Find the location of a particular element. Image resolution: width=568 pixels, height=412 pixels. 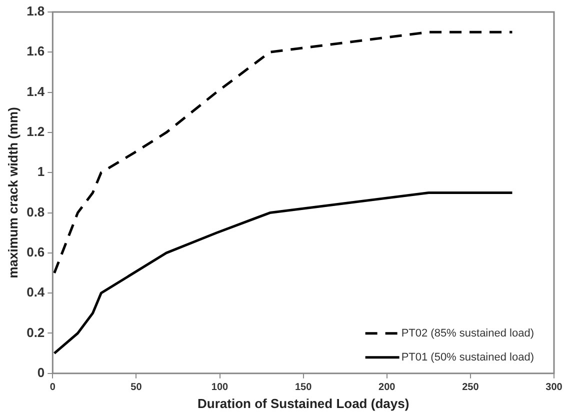

y-tick-label: 0.8 is located at coordinates (35, 212).